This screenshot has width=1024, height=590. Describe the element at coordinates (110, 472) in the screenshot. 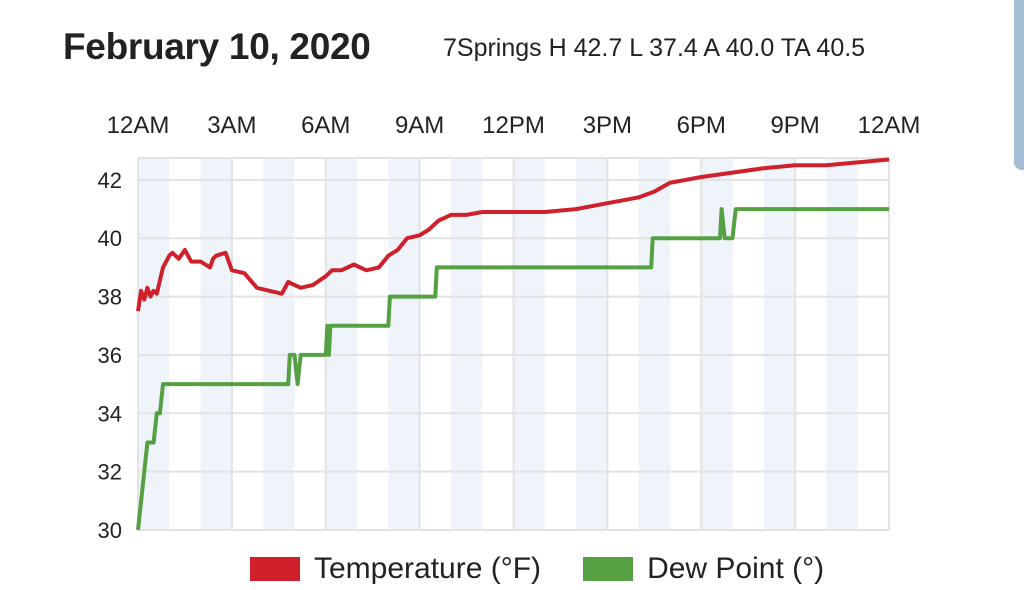

I see `y-tick-label: 32` at that location.